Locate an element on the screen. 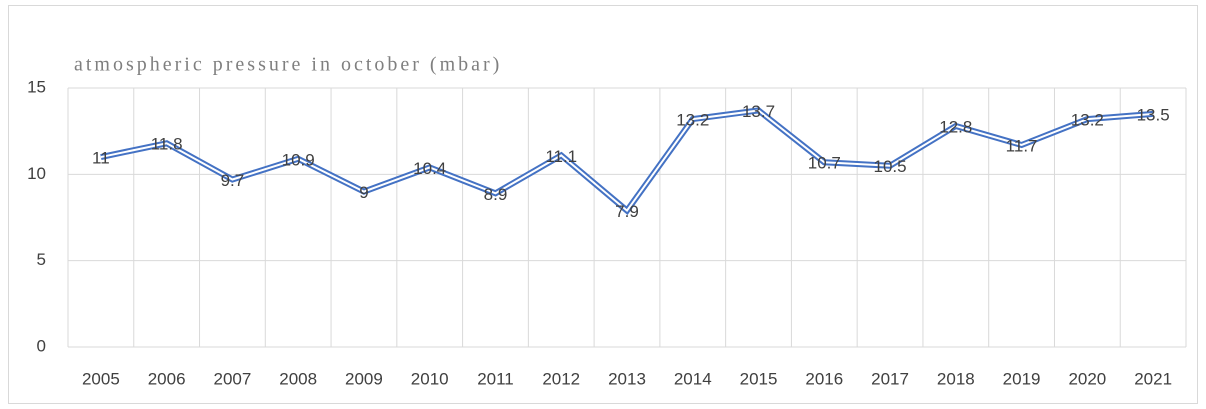  y-tick-label: 15 is located at coordinates (36, 86).